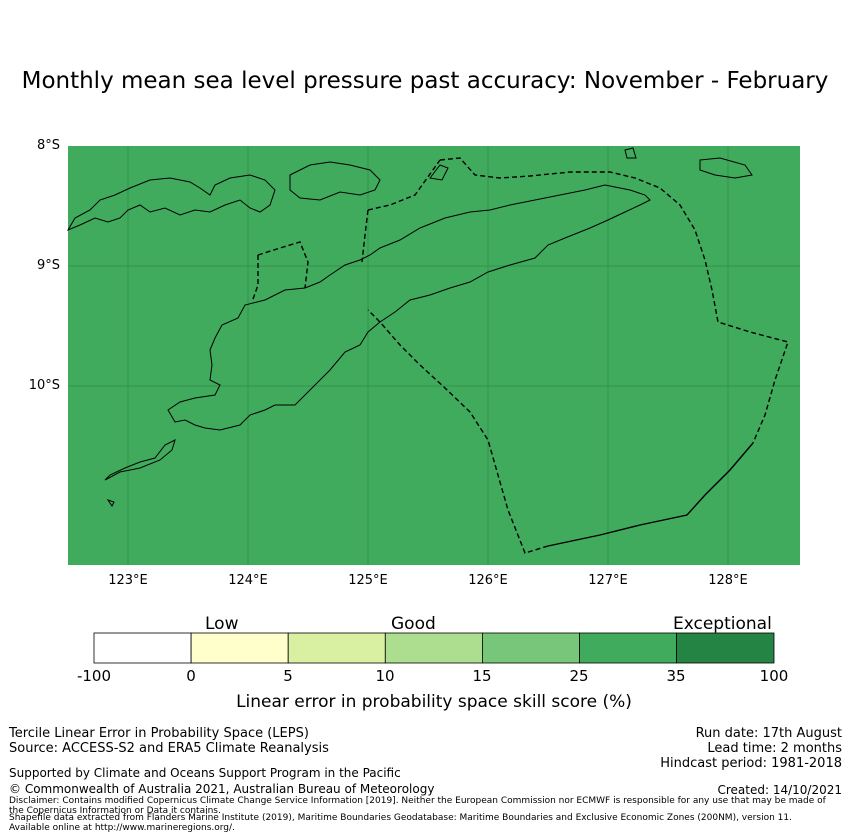  Describe the element at coordinates (385, 676) in the screenshot. I see `tick-label: 10` at that location.